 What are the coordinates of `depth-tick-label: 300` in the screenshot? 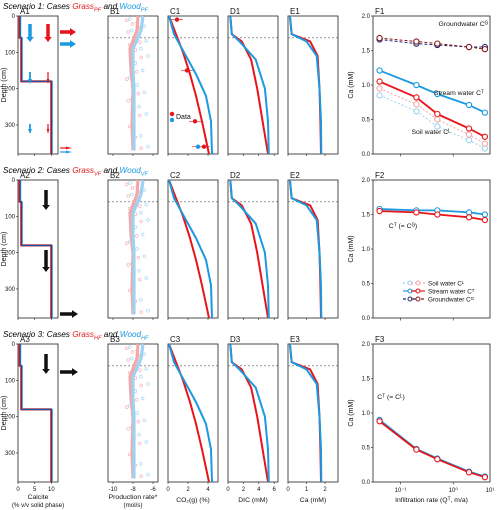 It's located at (10, 454).